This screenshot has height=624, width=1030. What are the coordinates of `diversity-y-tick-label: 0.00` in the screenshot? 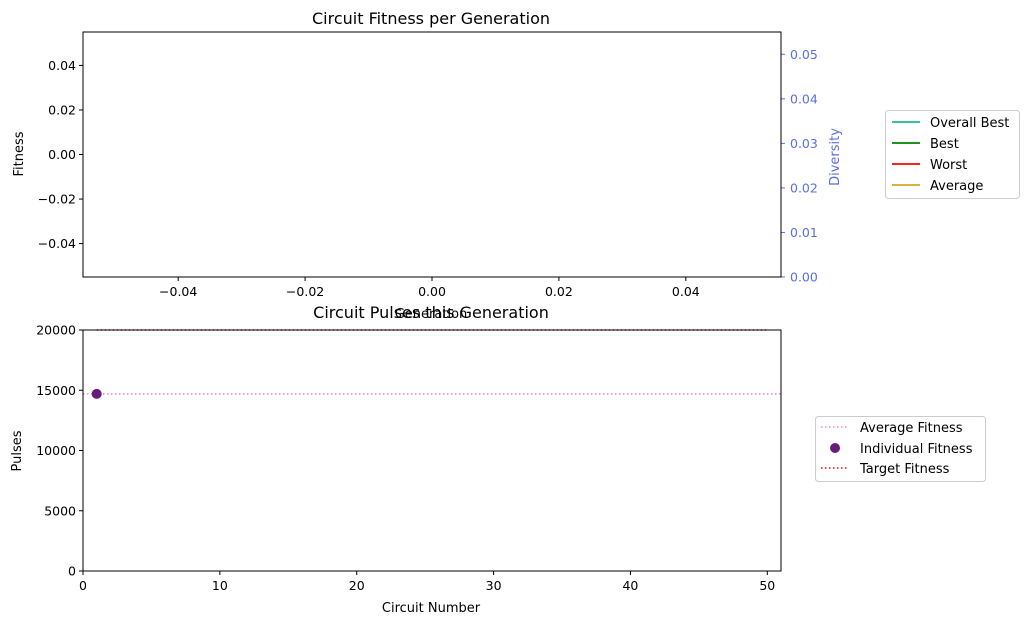 It's located at (804, 277).